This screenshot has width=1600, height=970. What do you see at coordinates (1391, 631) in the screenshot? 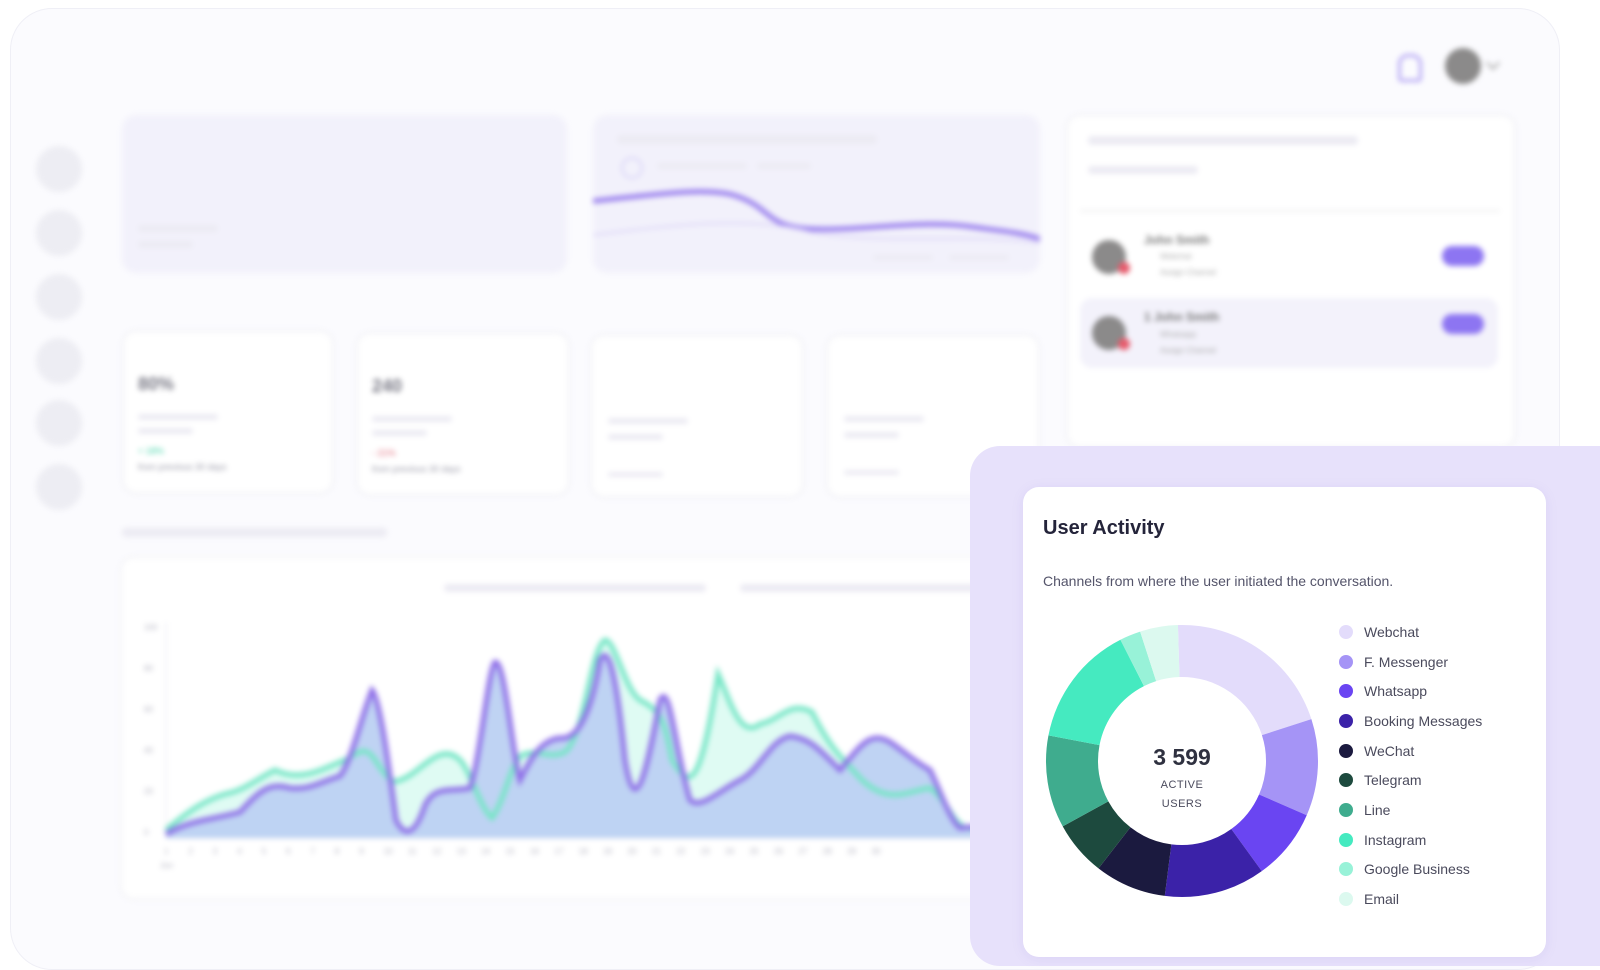
I see `legend-label: Webchat` at bounding box center [1391, 631].